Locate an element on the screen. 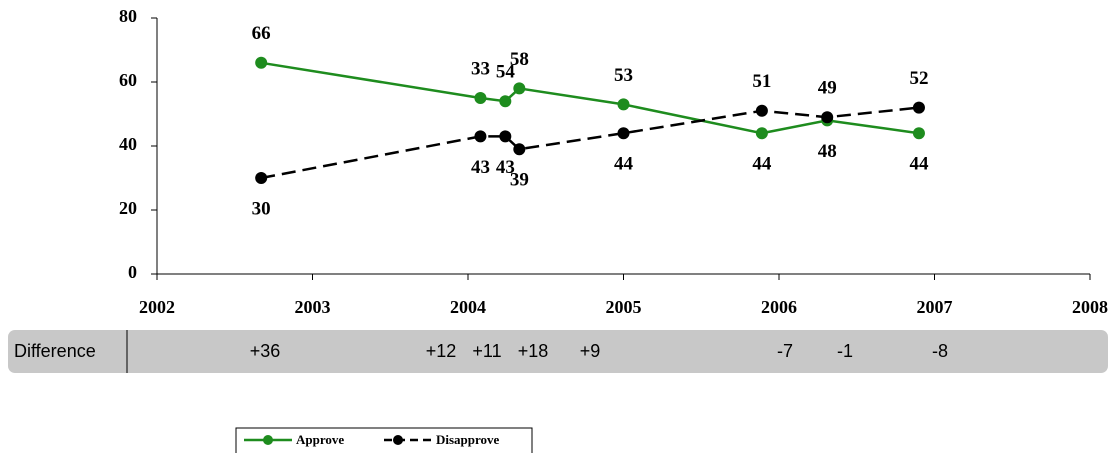 The width and height of the screenshot is (1117, 453). y-tick-label: 80 is located at coordinates (128, 16).